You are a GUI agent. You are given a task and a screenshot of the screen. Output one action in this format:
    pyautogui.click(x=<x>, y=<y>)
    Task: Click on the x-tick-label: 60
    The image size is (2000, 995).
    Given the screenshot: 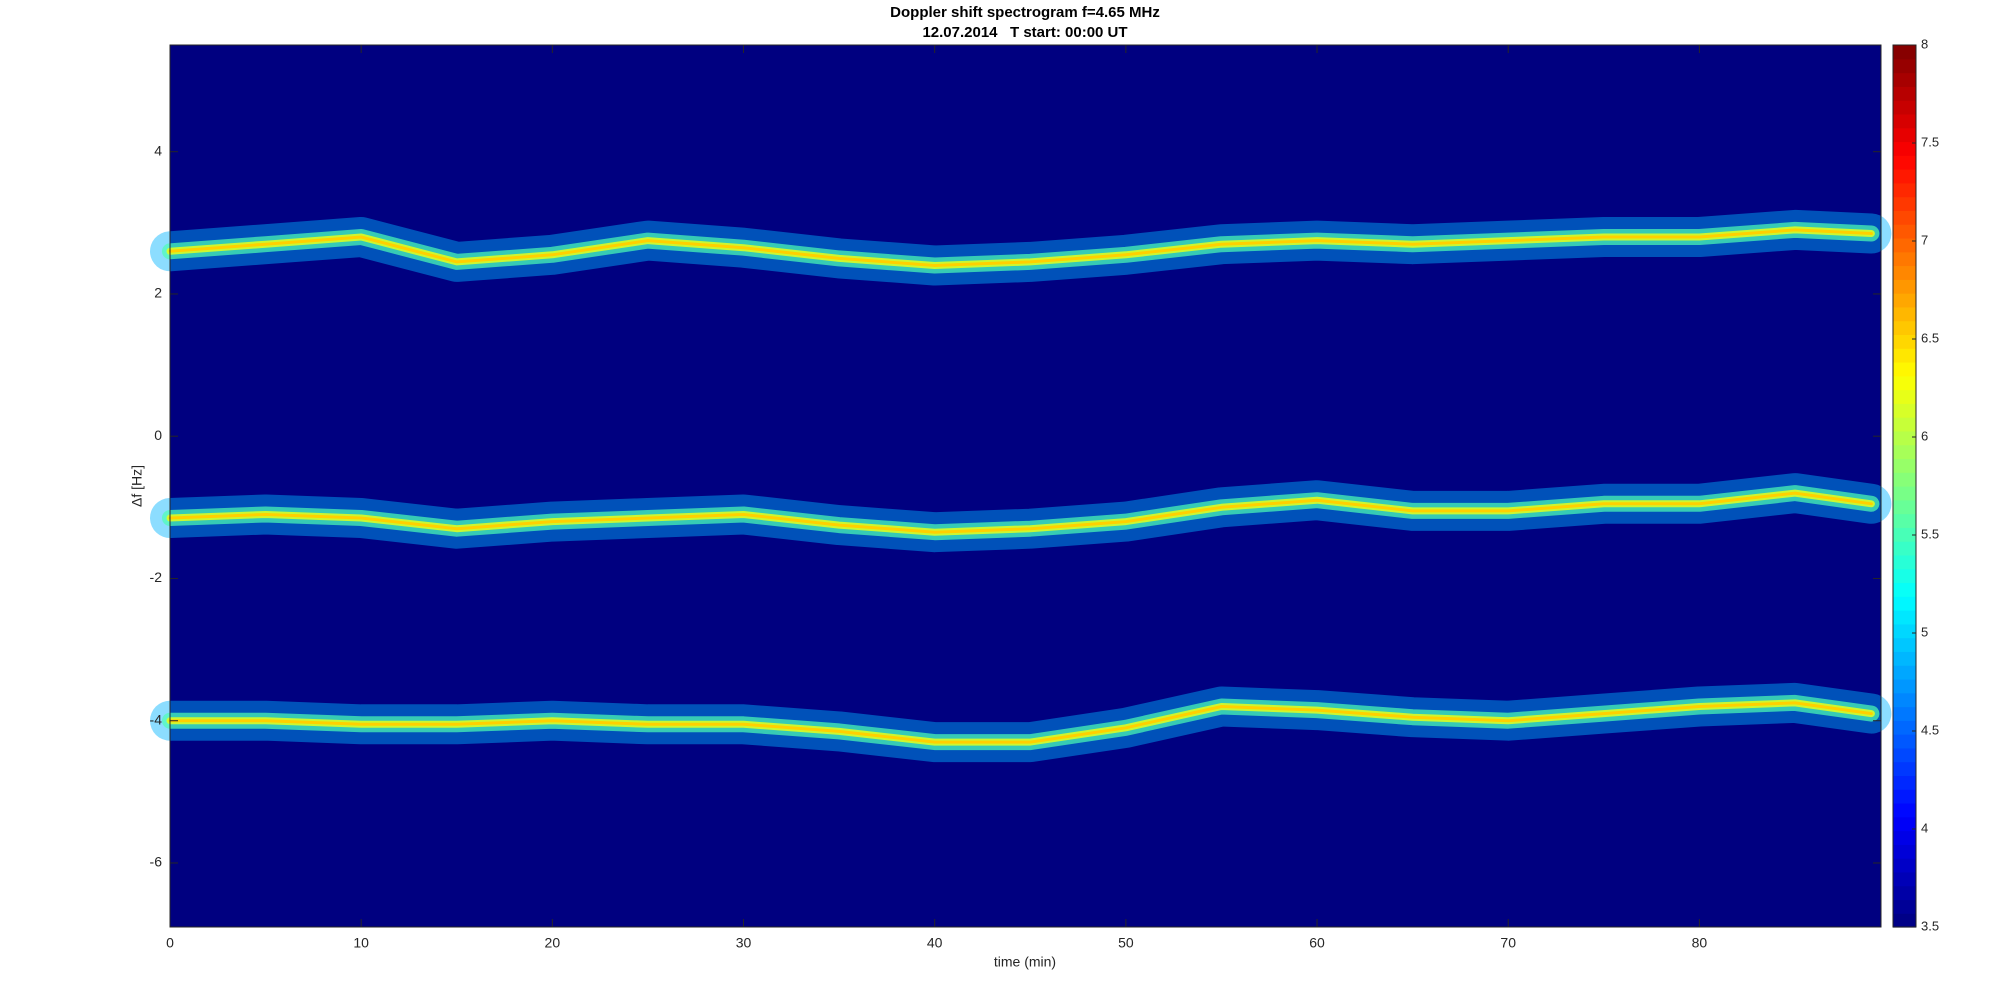 What is the action you would take?
    pyautogui.click(x=1317, y=943)
    